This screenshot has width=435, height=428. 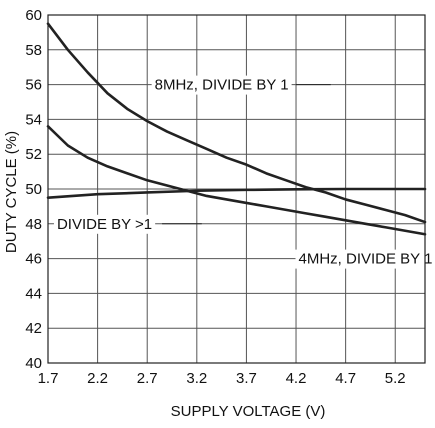 What do you see at coordinates (33, 119) in the screenshot?
I see `y-tick-label: 54` at bounding box center [33, 119].